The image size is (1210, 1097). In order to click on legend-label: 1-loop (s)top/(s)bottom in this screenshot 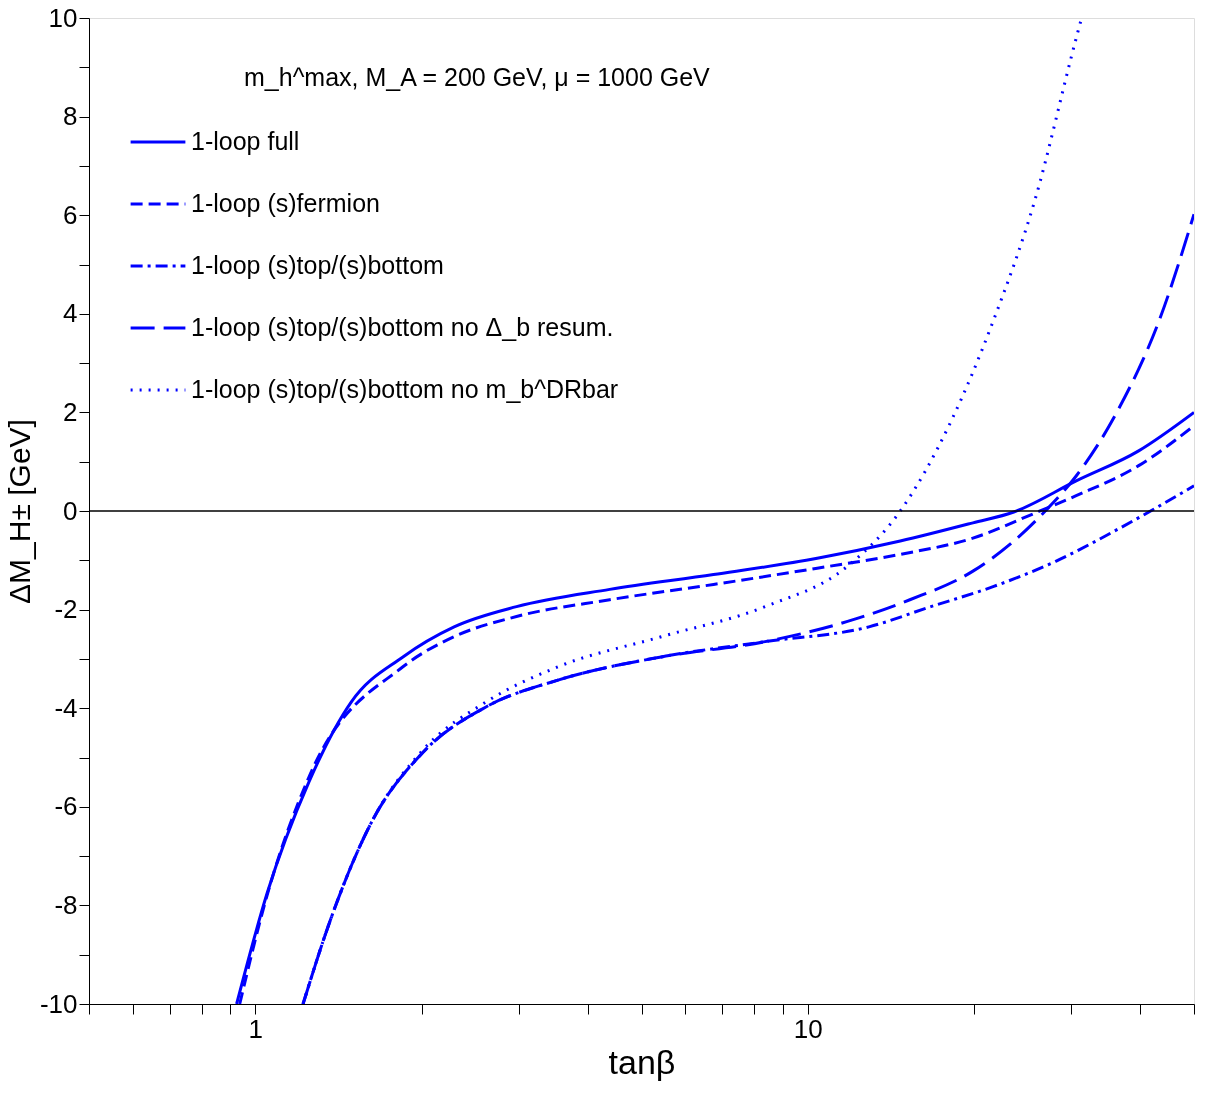, I will do `click(317, 265)`.